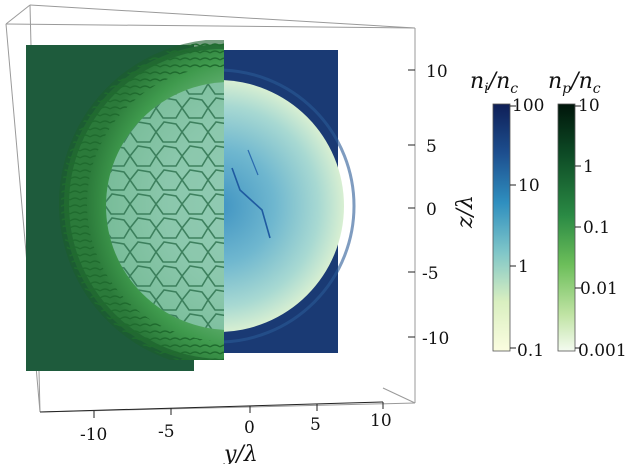  I want to click on z-tick-3: -5, so click(430, 274).